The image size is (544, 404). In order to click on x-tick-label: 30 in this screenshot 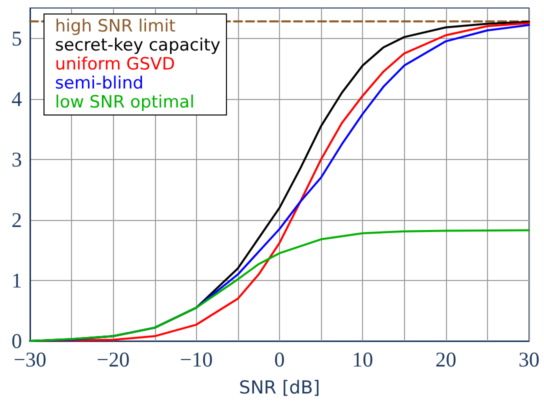, I will do `click(529, 360)`.